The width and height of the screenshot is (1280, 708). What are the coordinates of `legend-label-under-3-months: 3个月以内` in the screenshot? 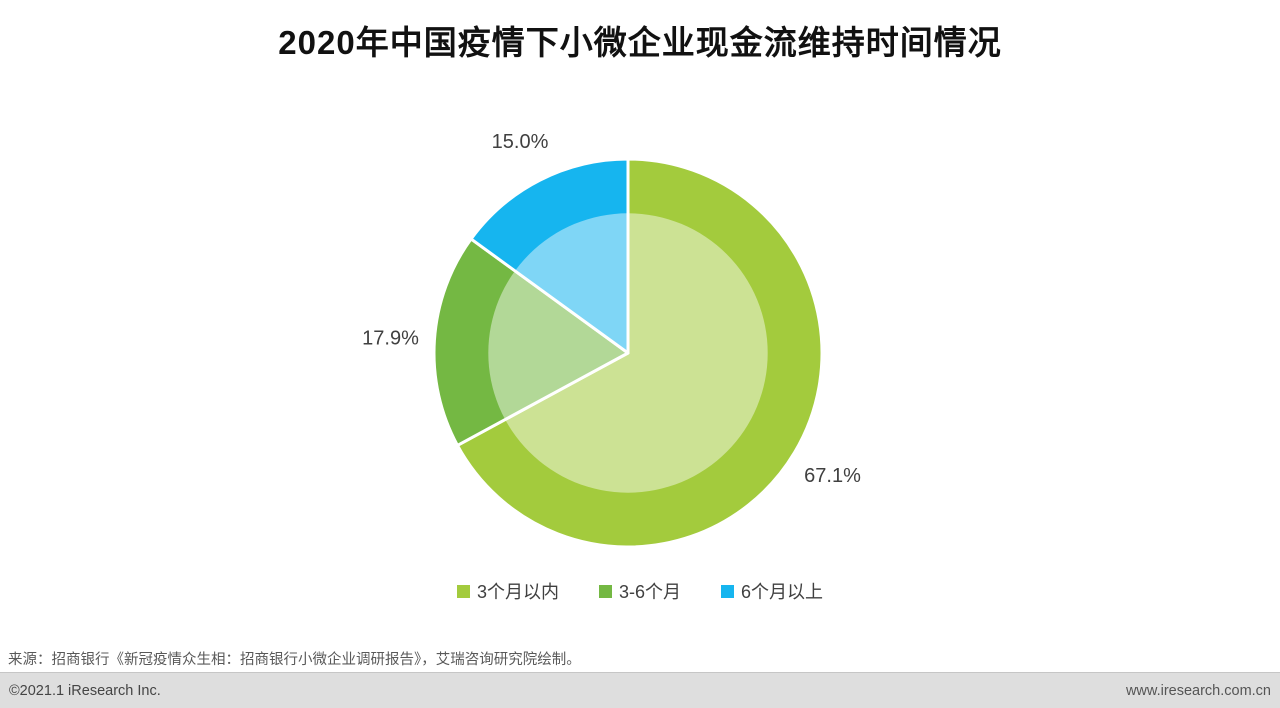 It's located at (517, 592).